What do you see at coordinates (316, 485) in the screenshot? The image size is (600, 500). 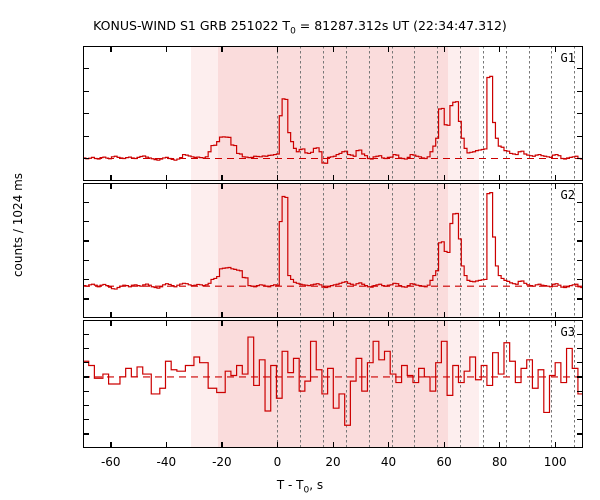 I see `x-axis-label-suffix: , s` at bounding box center [316, 485].